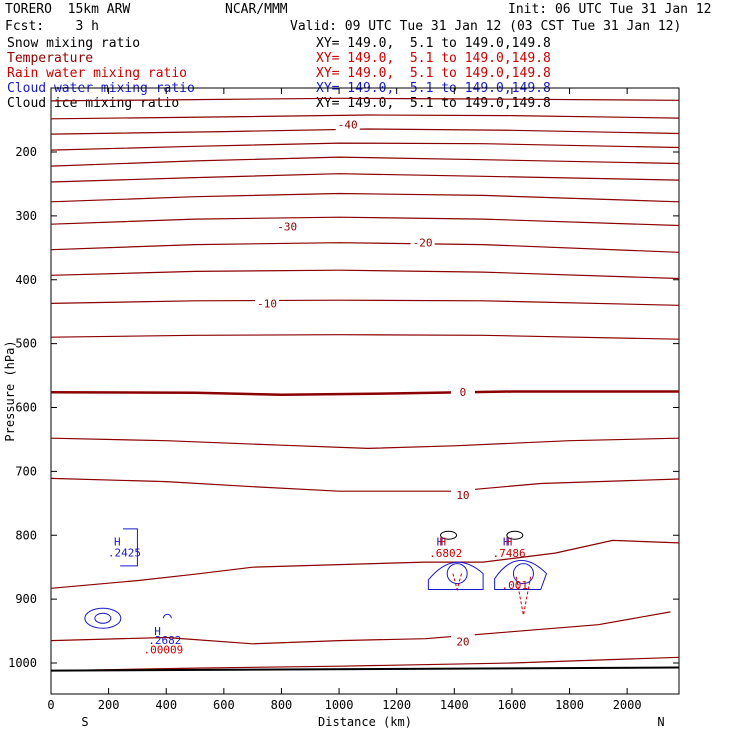 This screenshot has width=740, height=740. Describe the element at coordinates (365, 722) in the screenshot. I see `x-axis-title: Distance (km)` at that location.